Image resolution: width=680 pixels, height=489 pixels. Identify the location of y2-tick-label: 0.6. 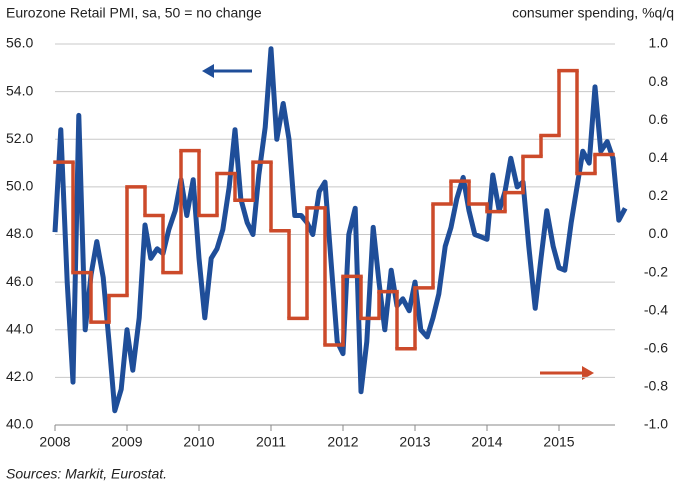
(659, 119).